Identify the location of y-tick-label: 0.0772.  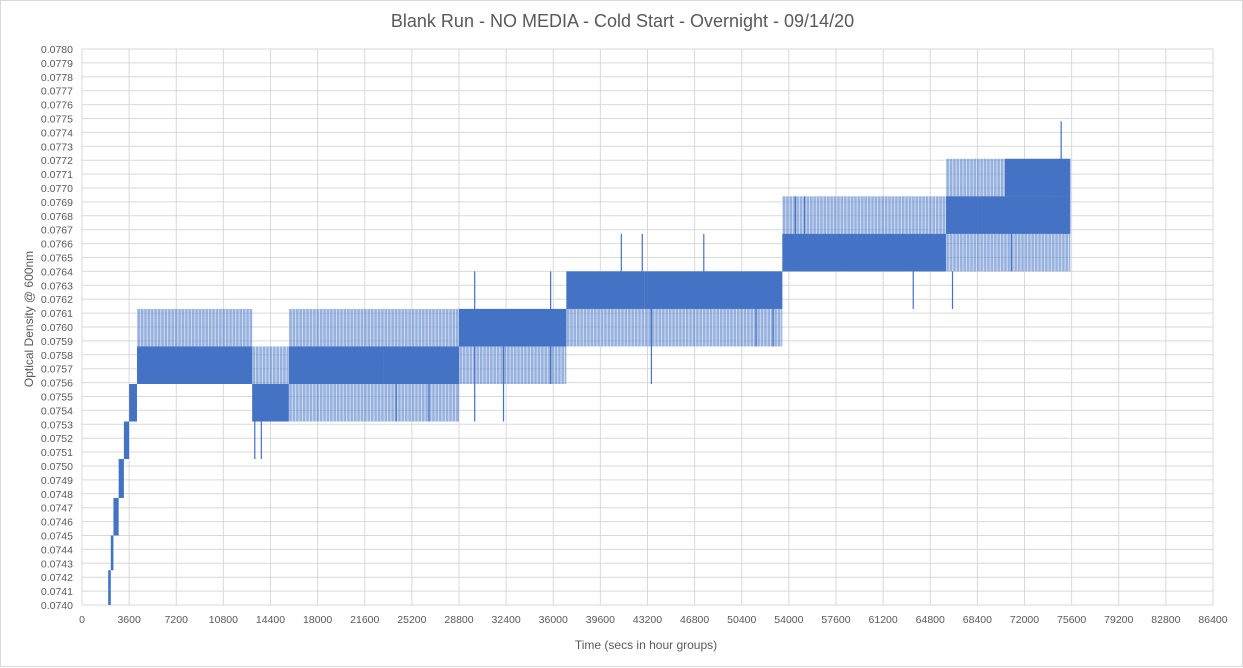
(57, 161).